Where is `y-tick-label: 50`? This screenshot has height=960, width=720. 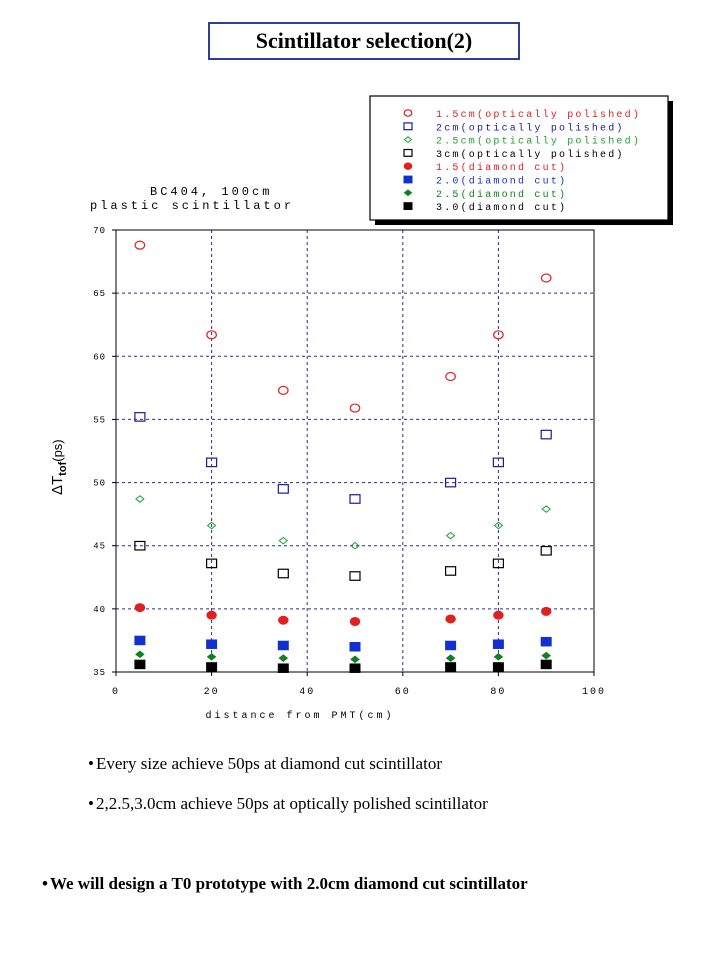
y-tick-label: 50 is located at coordinates (99, 484).